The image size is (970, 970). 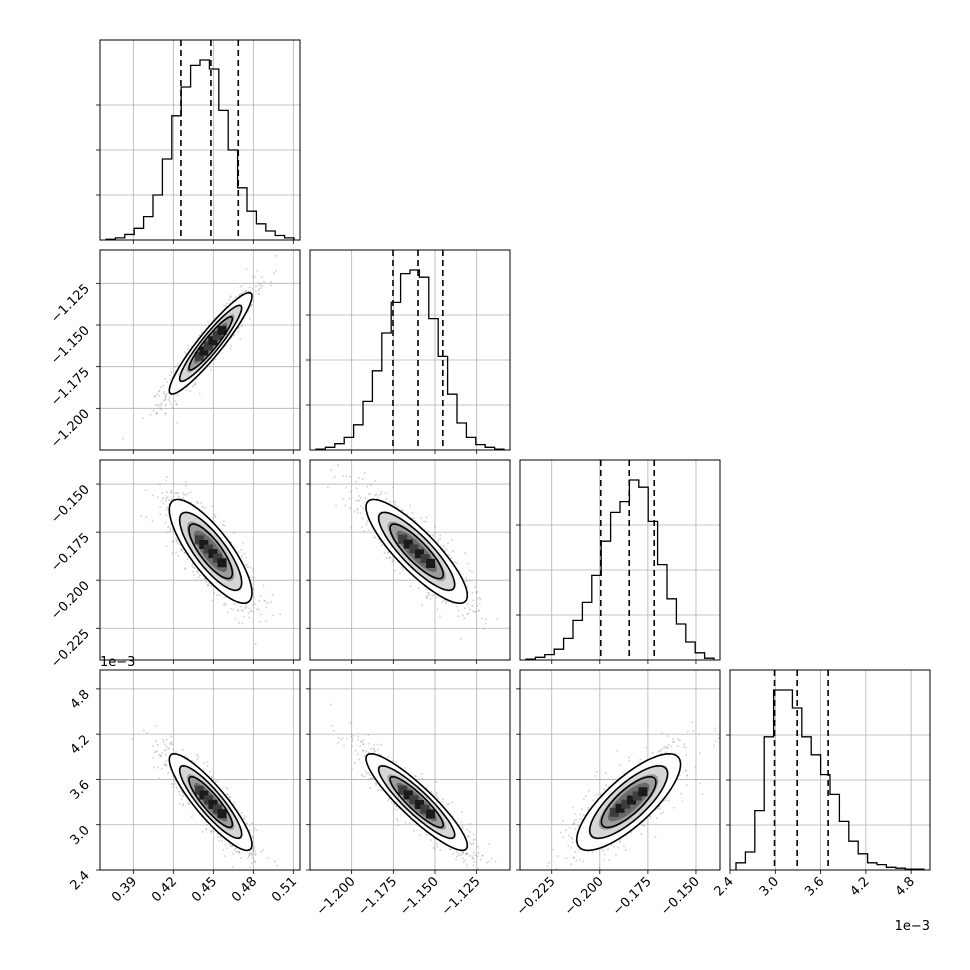 What do you see at coordinates (680, 896) in the screenshot?
I see `x-tick-label: −0.150` at bounding box center [680, 896].